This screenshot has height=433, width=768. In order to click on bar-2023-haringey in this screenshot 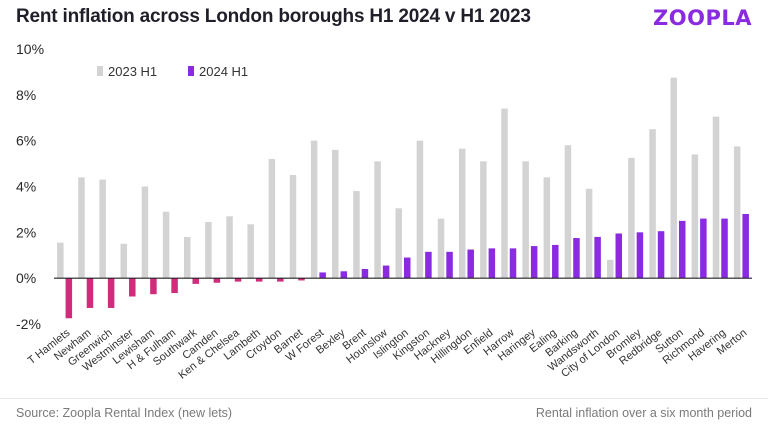, I will do `click(525, 220)`.